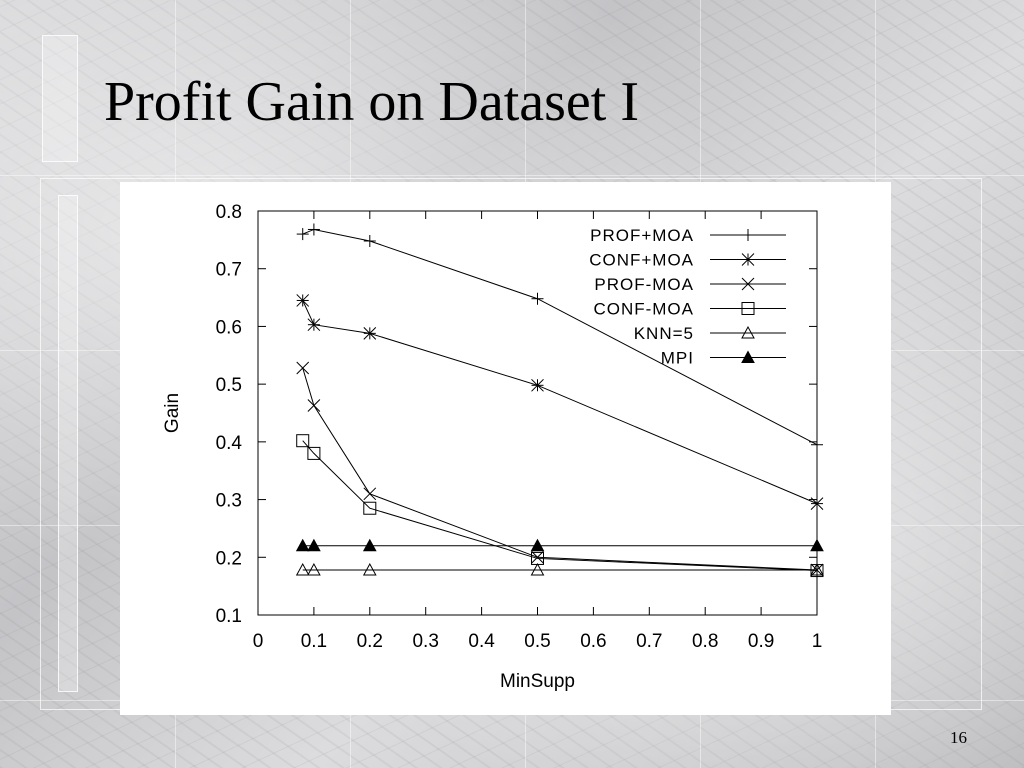  Describe the element at coordinates (723, 358) in the screenshot. I see `legend-entry: MPI` at that location.